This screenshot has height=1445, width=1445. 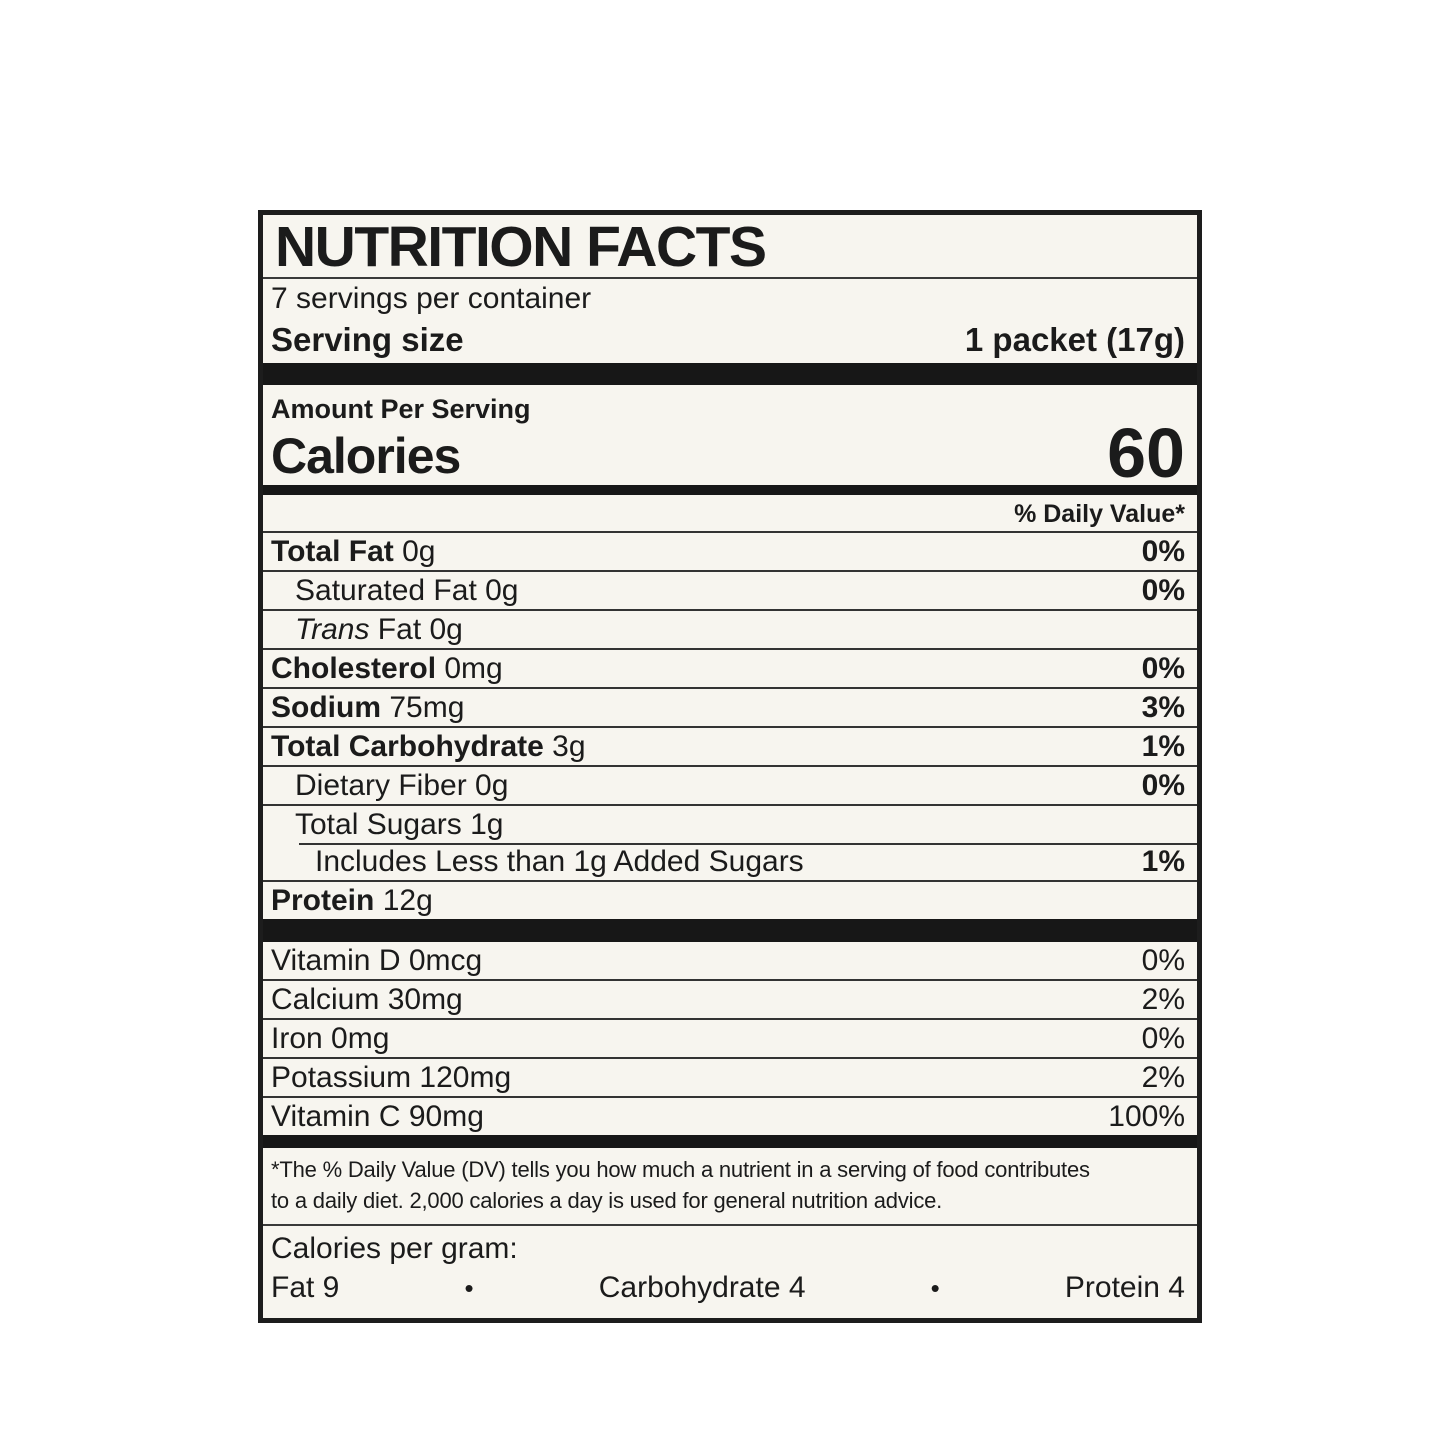 I want to click on nutrient-row-total-carbohydrate: Total Carbohydrate 3g 1%, so click(x=730, y=745).